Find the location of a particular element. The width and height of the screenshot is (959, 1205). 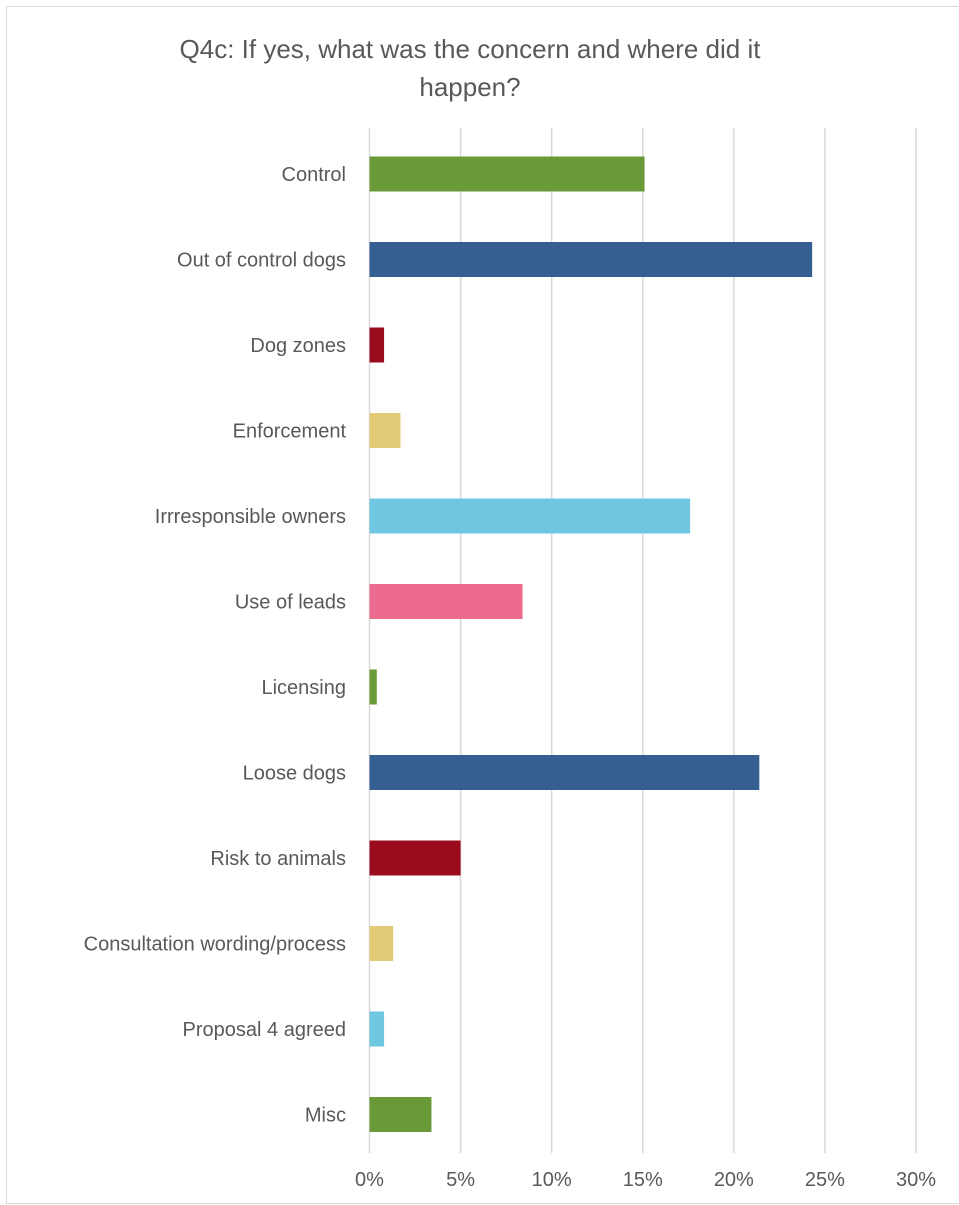

category-label-5: Irrresponsible owners is located at coordinates (250, 517).